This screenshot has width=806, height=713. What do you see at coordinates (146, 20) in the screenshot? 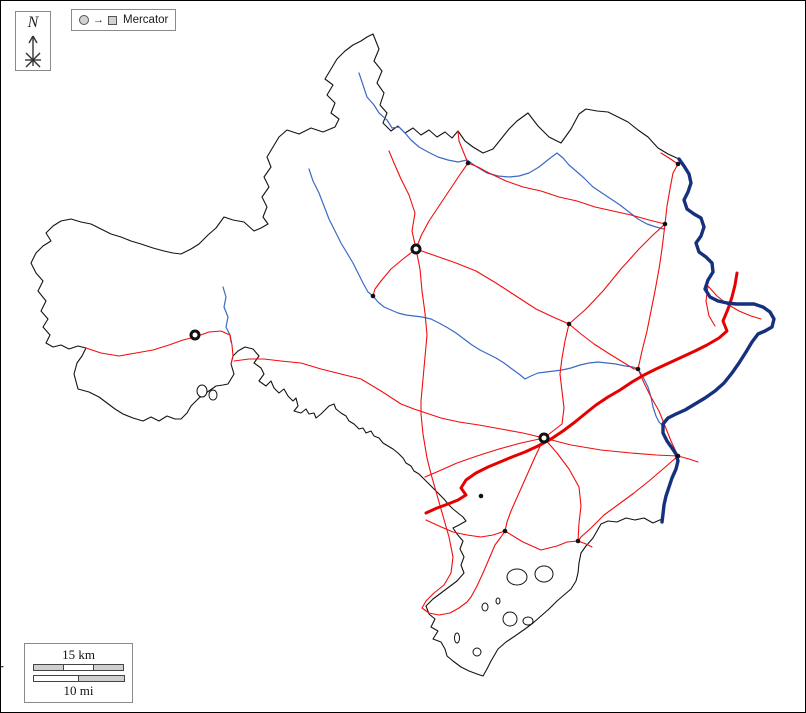
I see `projection-name: Mercator` at bounding box center [146, 20].